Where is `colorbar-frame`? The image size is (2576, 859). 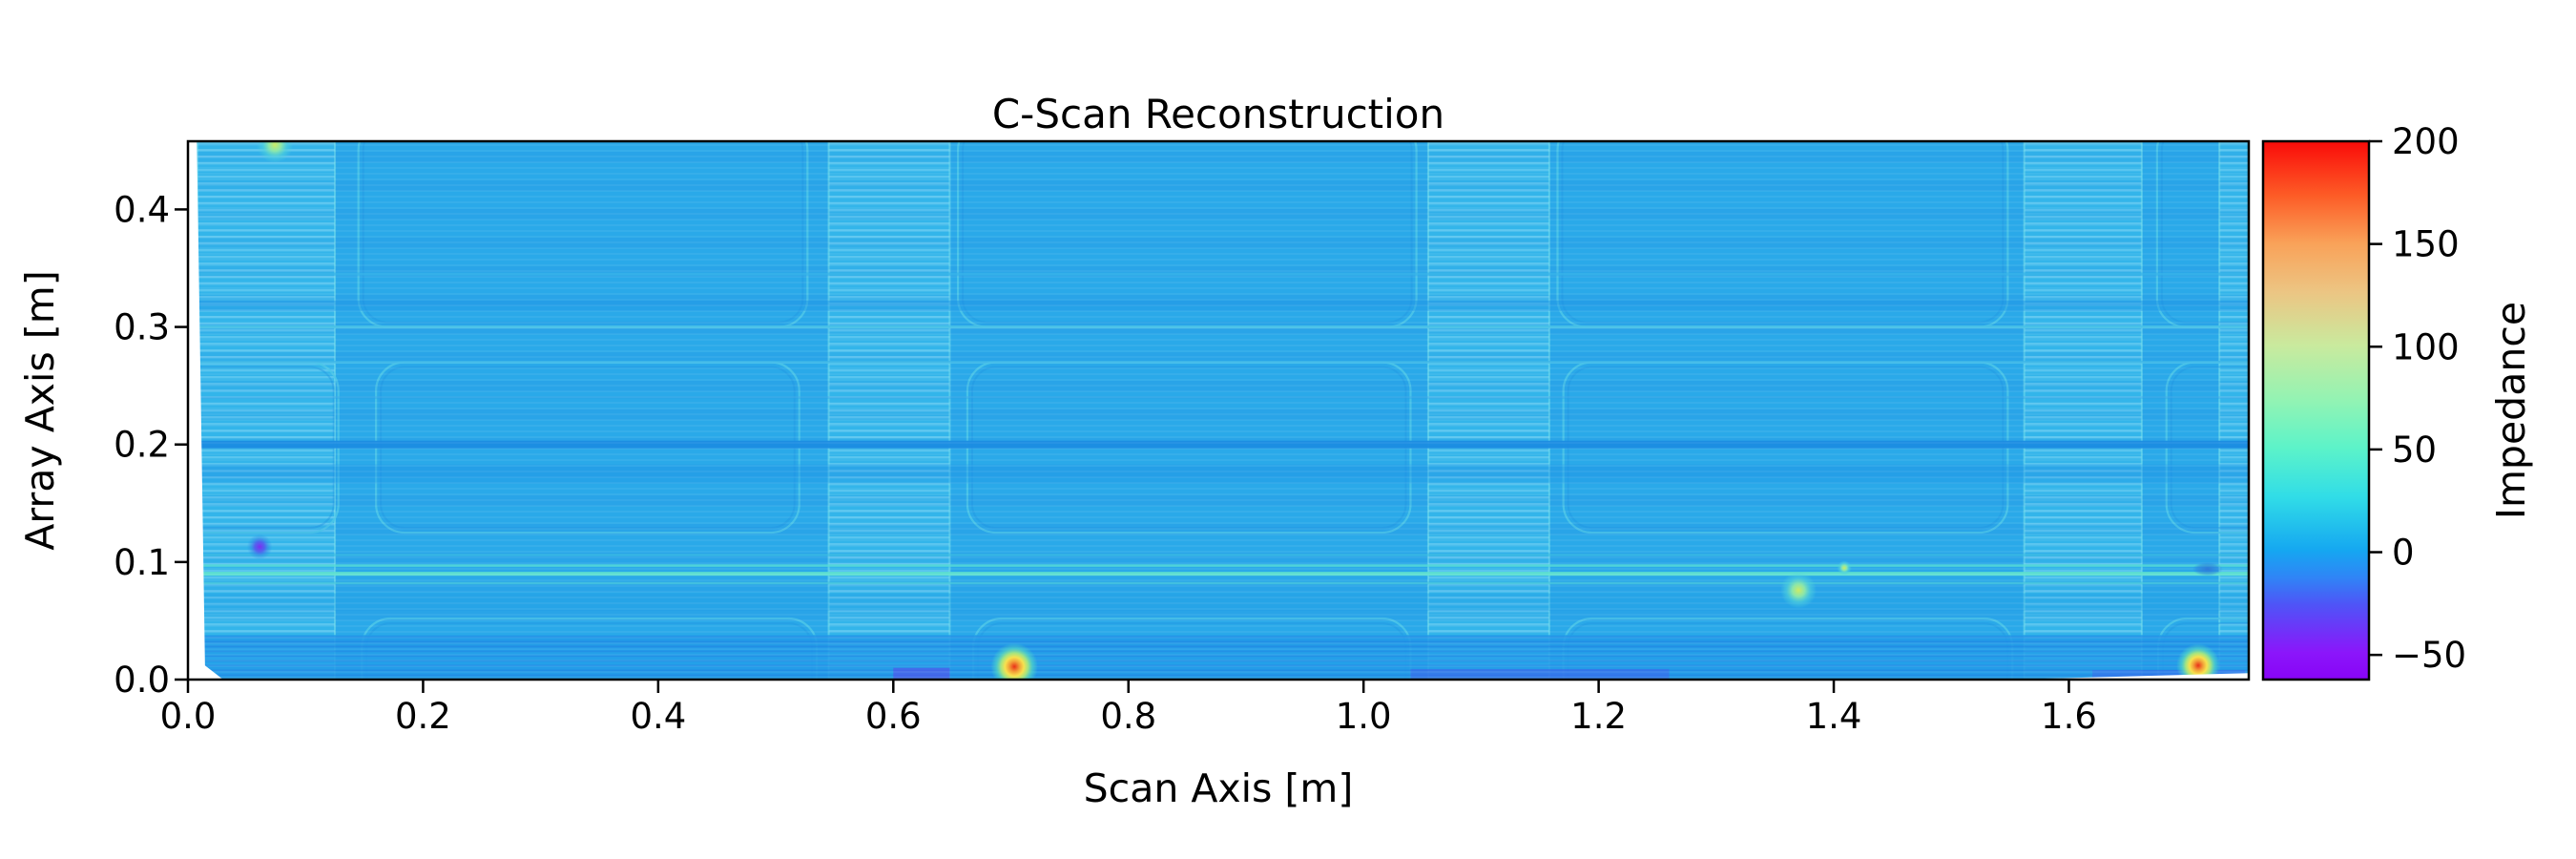
colorbar-frame is located at coordinates (2316, 410).